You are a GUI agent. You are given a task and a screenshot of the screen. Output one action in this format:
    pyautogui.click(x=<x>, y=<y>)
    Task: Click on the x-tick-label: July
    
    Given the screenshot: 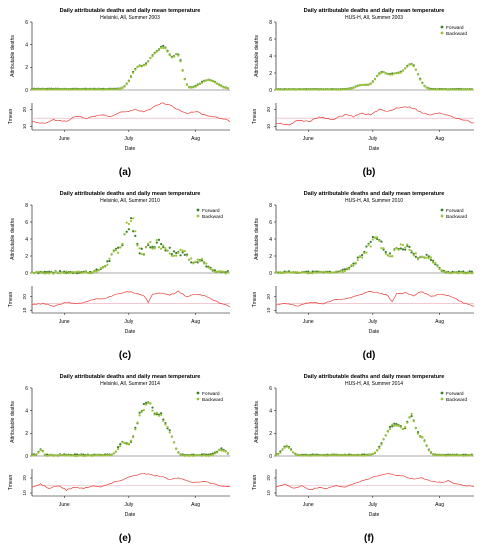 What is the action you would take?
    pyautogui.click(x=128, y=505)
    